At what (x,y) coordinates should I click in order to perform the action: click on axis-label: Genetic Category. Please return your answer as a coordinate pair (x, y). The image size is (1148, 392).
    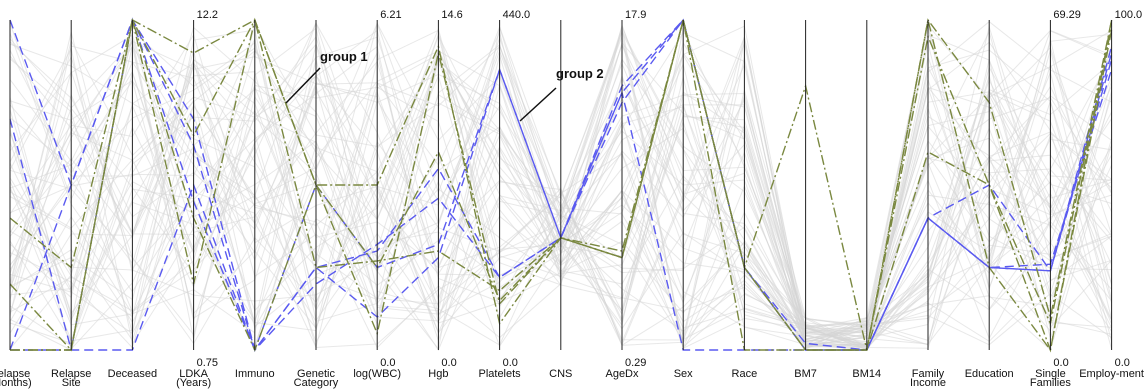
    Looking at the image, I should click on (316, 378).